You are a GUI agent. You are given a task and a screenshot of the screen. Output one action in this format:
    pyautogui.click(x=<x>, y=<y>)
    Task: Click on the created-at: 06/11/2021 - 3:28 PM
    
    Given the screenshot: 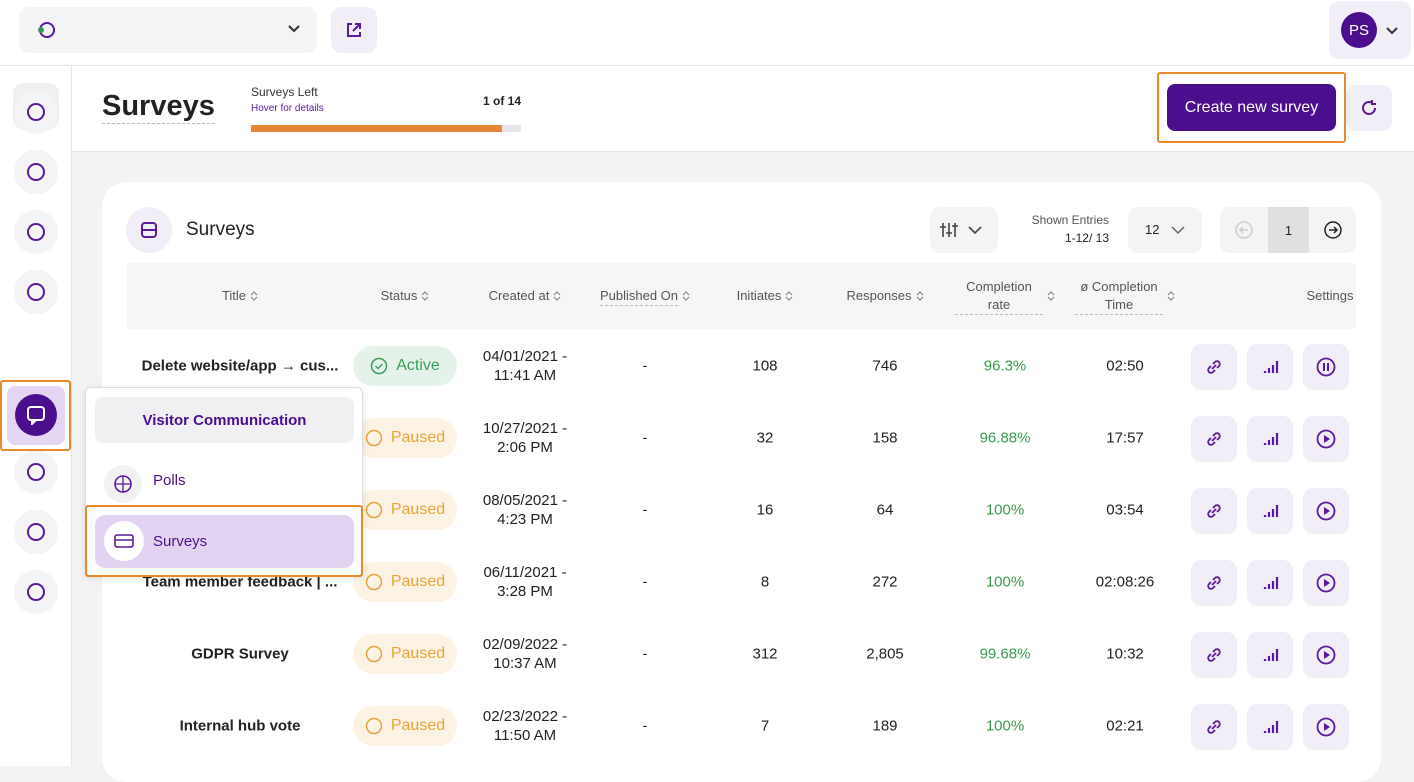 What is the action you would take?
    pyautogui.click(x=524, y=582)
    